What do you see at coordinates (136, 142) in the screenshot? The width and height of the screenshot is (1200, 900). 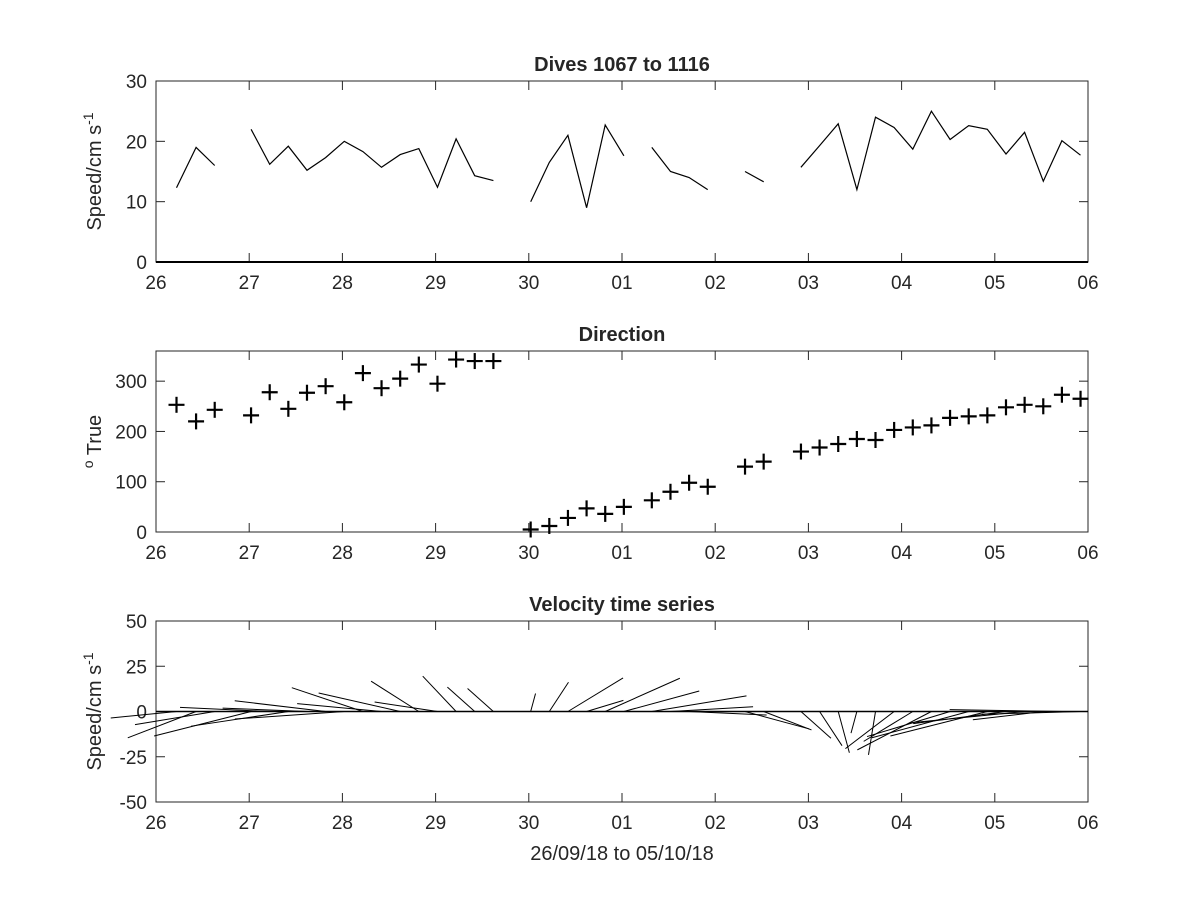 I see `y-tick-label: 20` at bounding box center [136, 142].